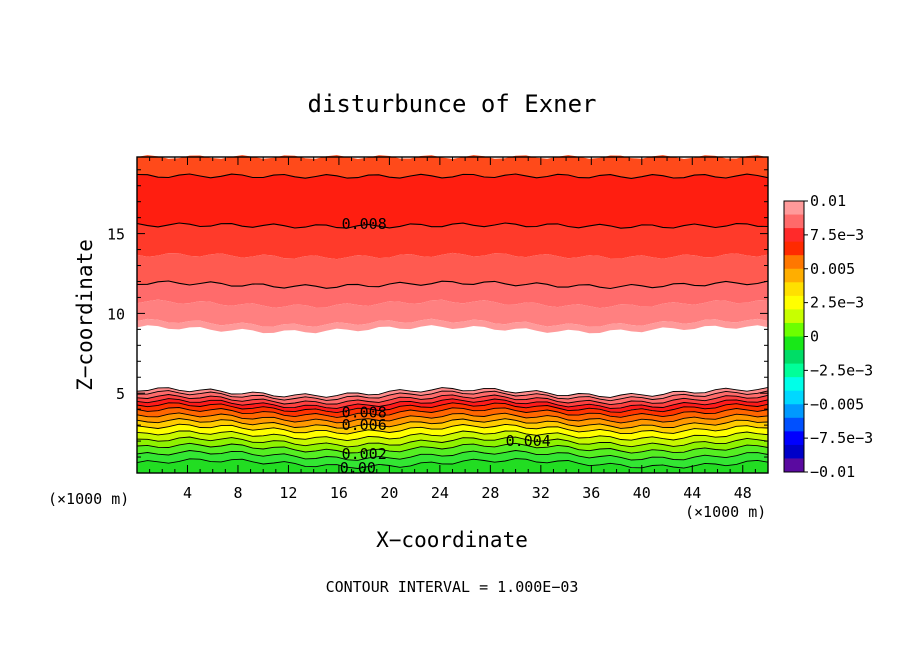  What do you see at coordinates (120, 394) in the screenshot?
I see `y-tick-label: 5` at bounding box center [120, 394].